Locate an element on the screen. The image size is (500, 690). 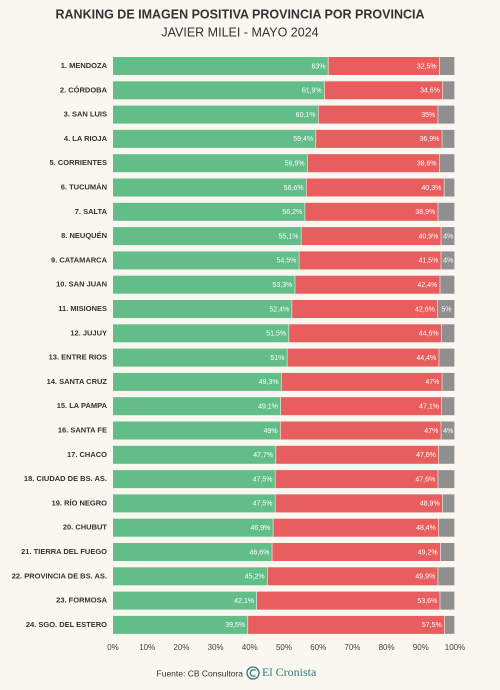
value-label: 54,5% is located at coordinates (287, 261).